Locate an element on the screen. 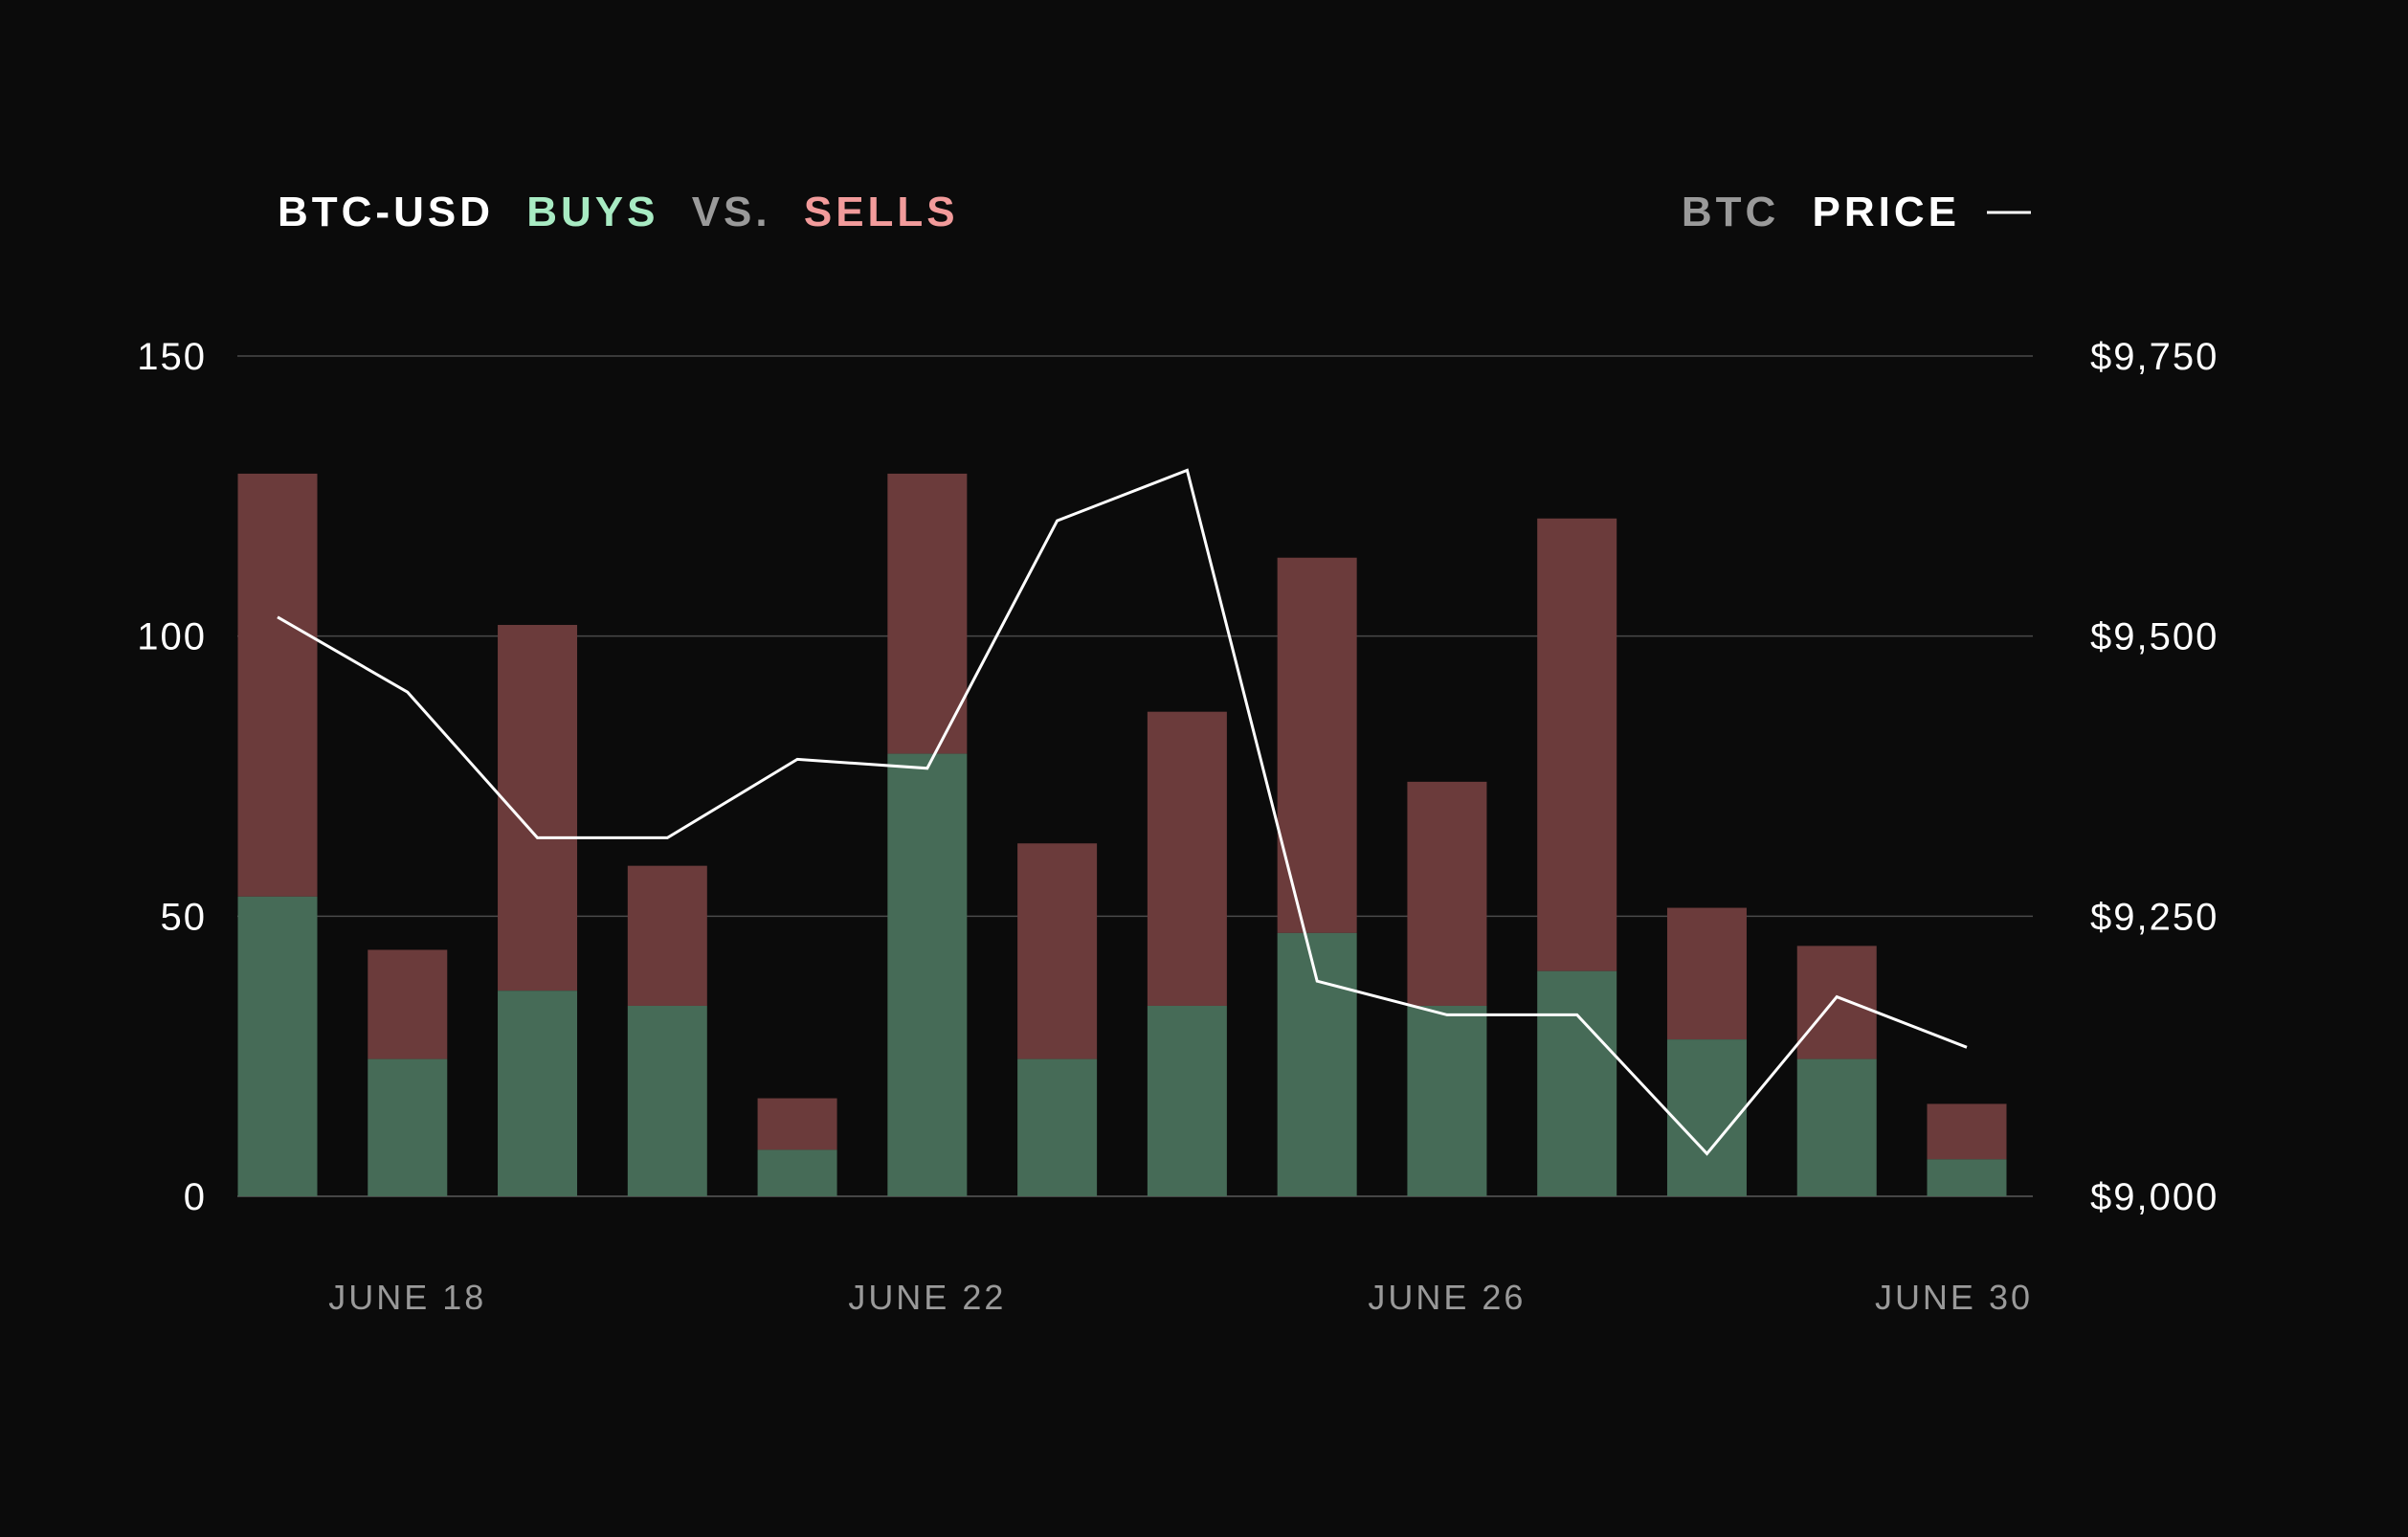 The height and width of the screenshot is (1537, 2408). y-left-tick-label: 50 is located at coordinates (184, 917).